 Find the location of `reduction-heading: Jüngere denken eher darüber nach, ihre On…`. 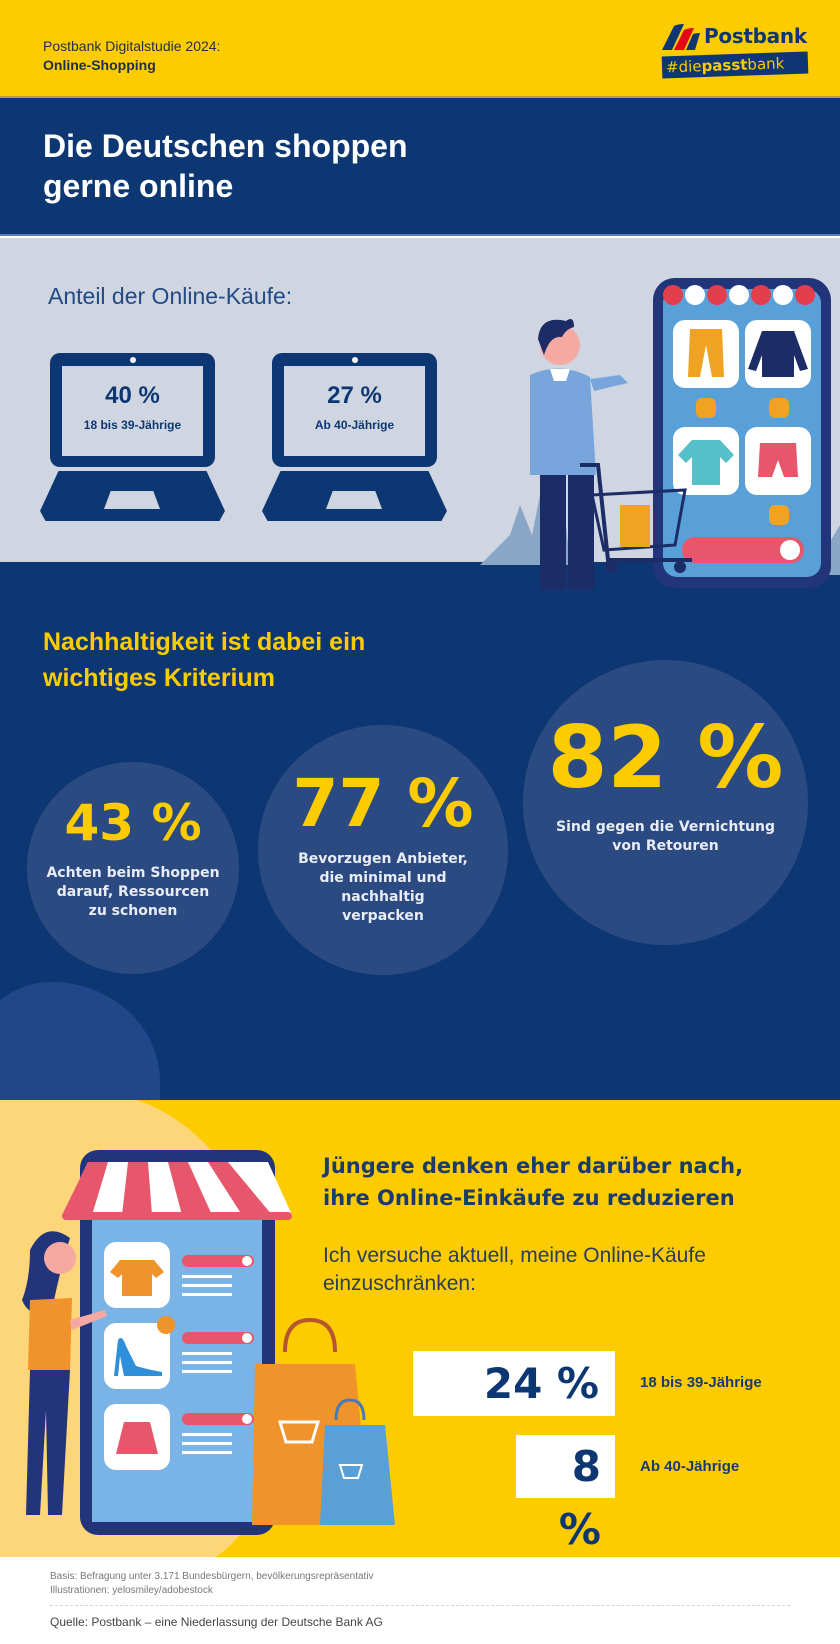

reduction-heading: Jüngere denken eher darüber nach, ihre On… is located at coordinates (533, 1182).